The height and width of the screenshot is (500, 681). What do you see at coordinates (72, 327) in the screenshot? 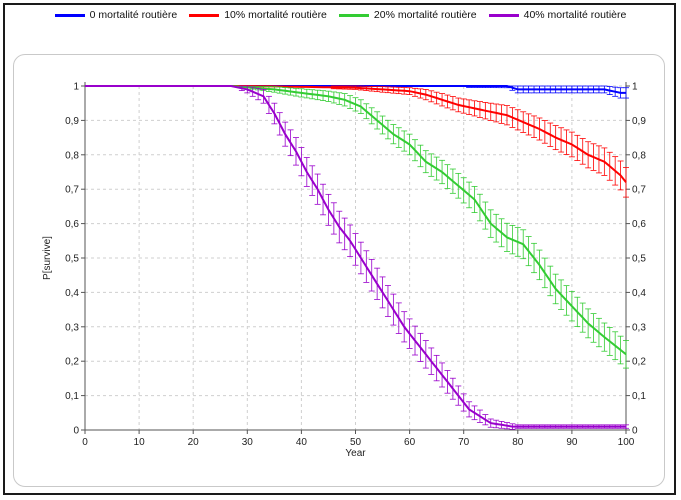
I see `y-tick-label-left: 0,3` at bounding box center [72, 327].